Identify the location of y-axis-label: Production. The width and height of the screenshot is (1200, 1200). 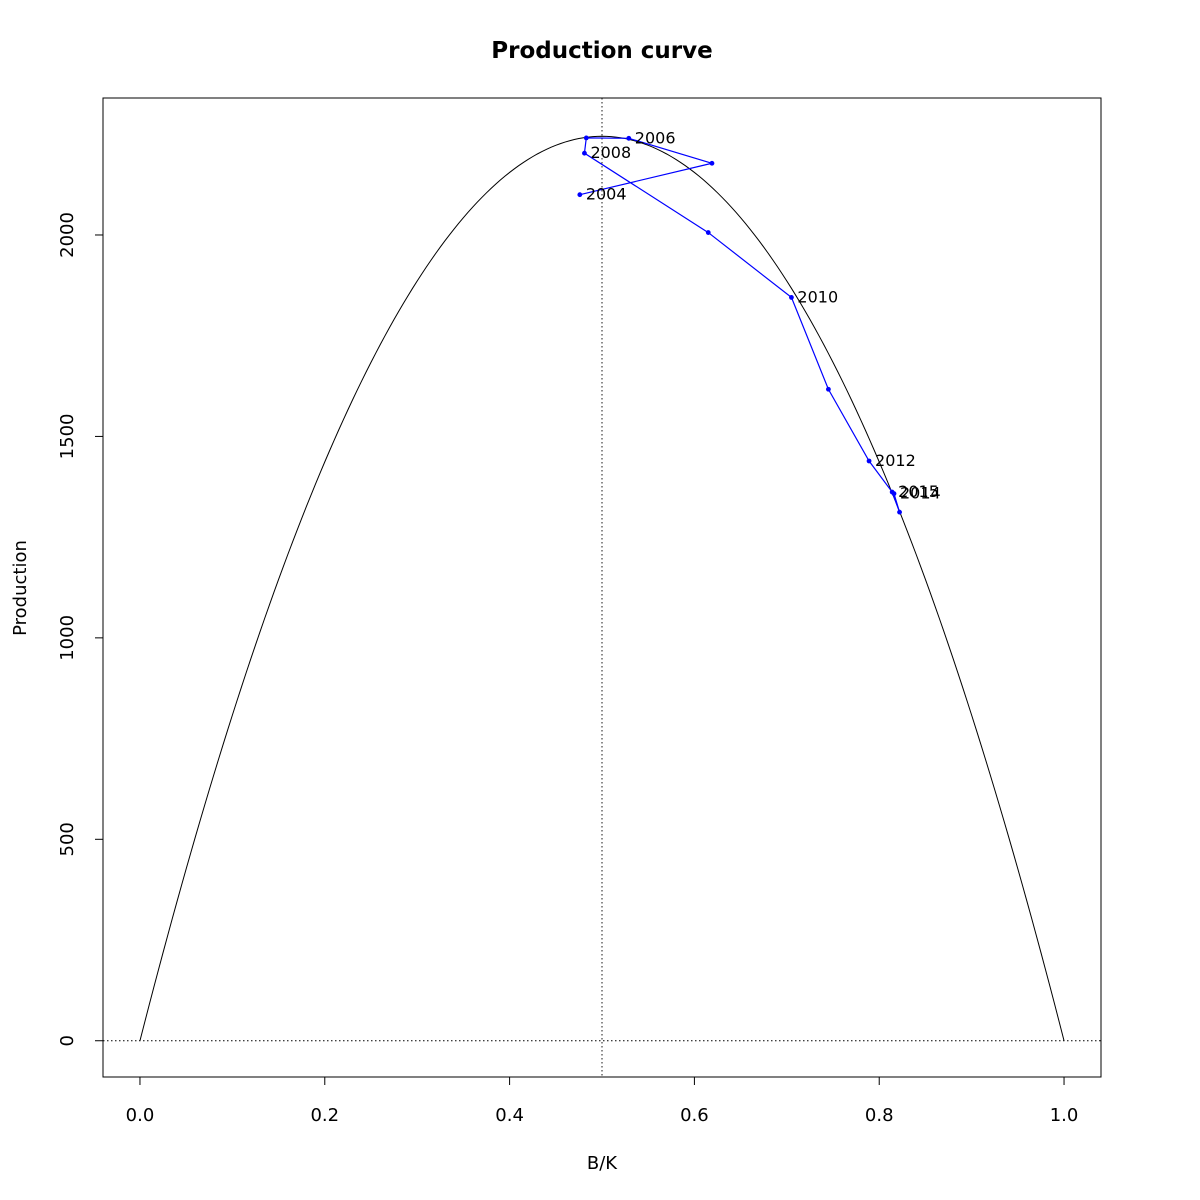
(20, 588).